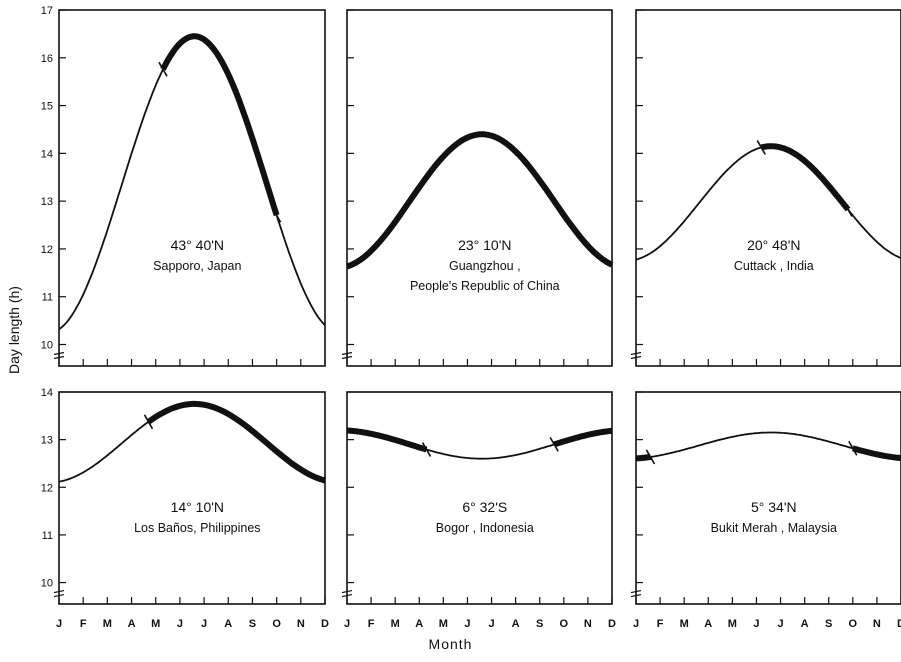 Image resolution: width=901 pixels, height=662 pixels. Describe the element at coordinates (47, 11) in the screenshot. I see `y-tick-label: 17` at that location.